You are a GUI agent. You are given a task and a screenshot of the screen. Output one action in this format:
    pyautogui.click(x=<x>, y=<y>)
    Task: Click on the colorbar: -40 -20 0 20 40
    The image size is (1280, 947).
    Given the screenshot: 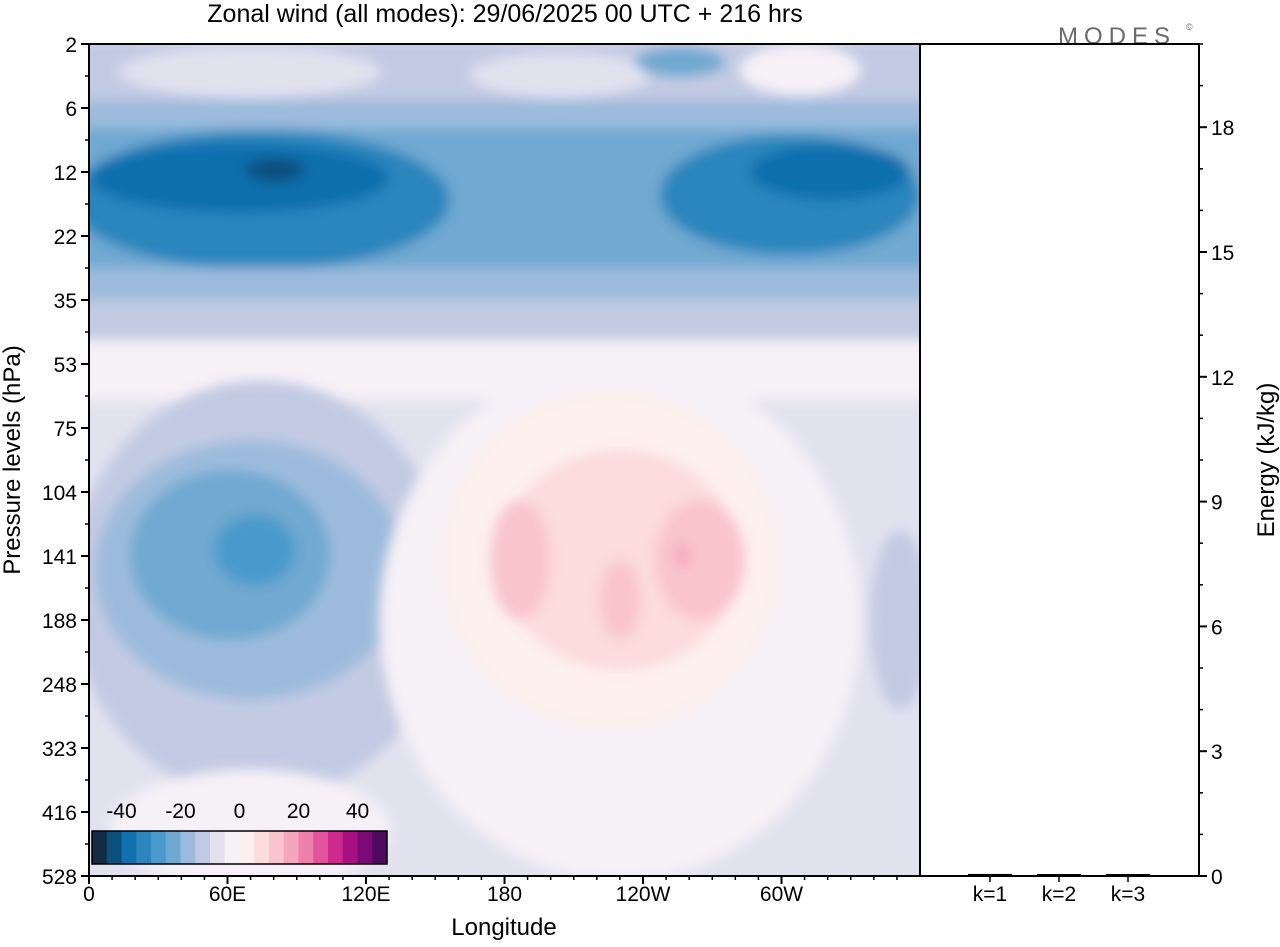 What is the action you would take?
    pyautogui.click(x=239, y=832)
    